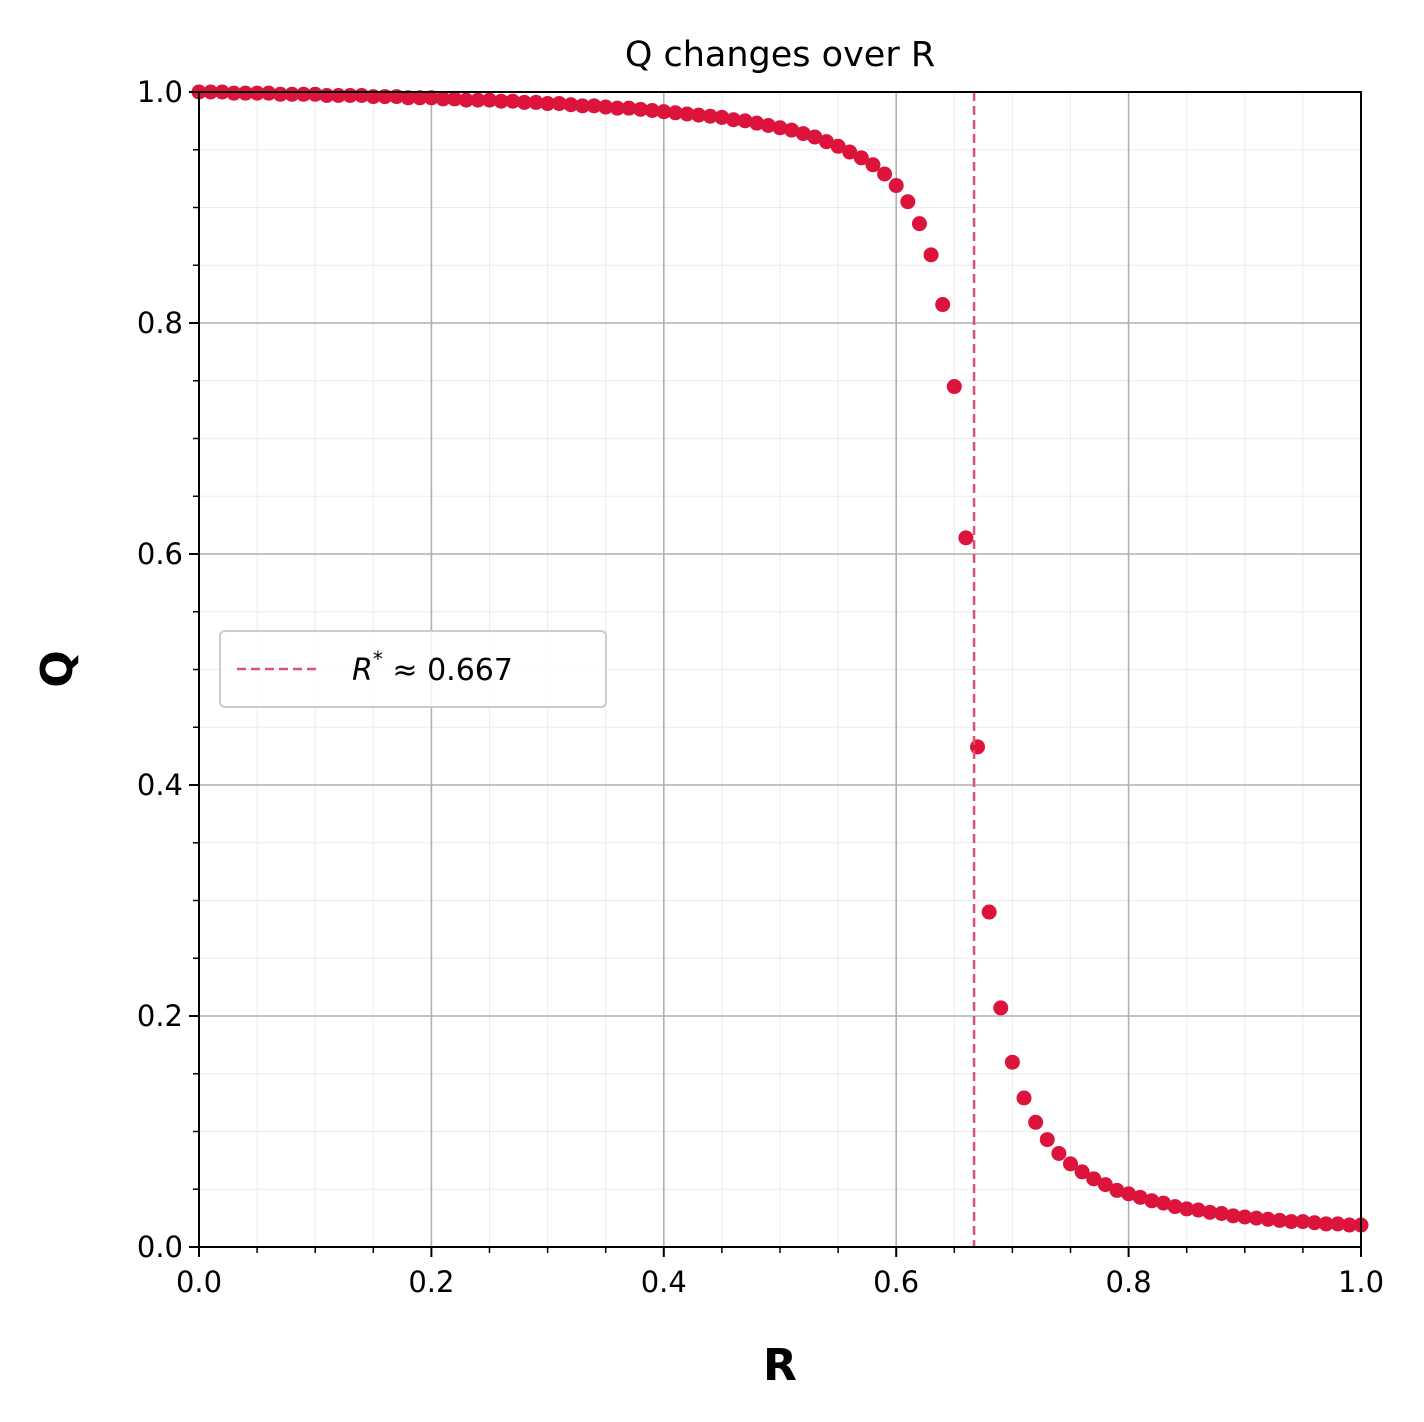  Describe the element at coordinates (160, 1247) in the screenshot. I see `y-tick-label: 0.0` at that location.